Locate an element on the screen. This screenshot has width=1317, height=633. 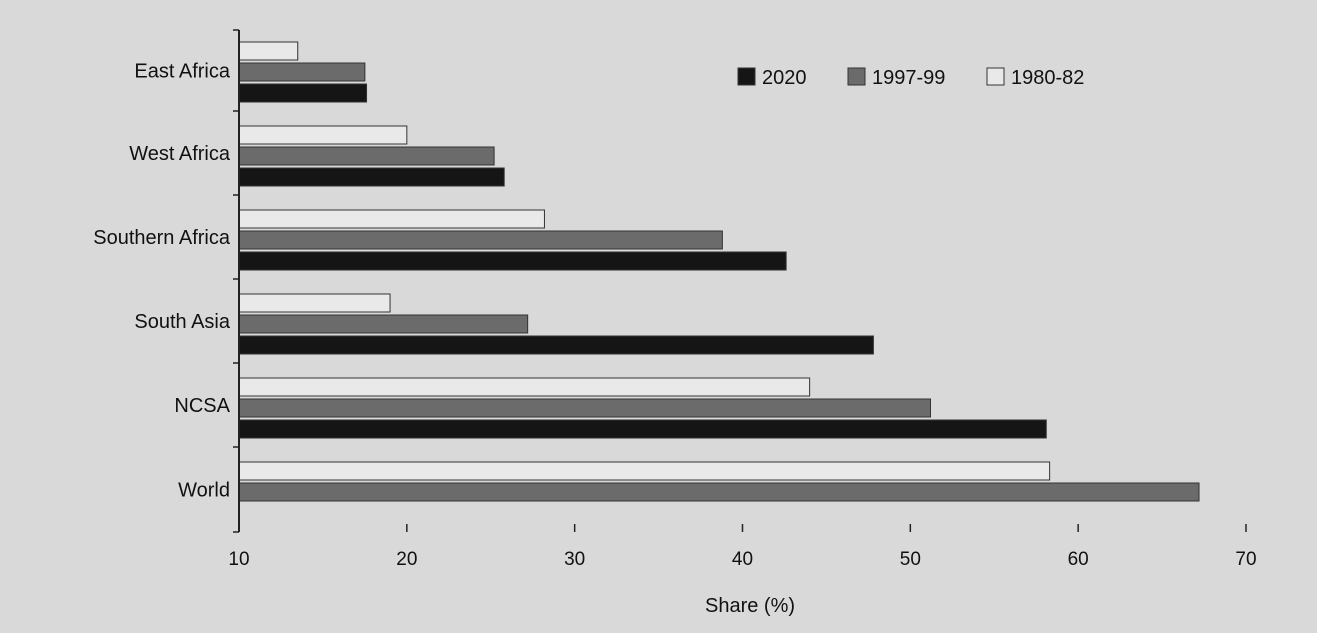
x-tick-label-40: 40 is located at coordinates (742, 559).